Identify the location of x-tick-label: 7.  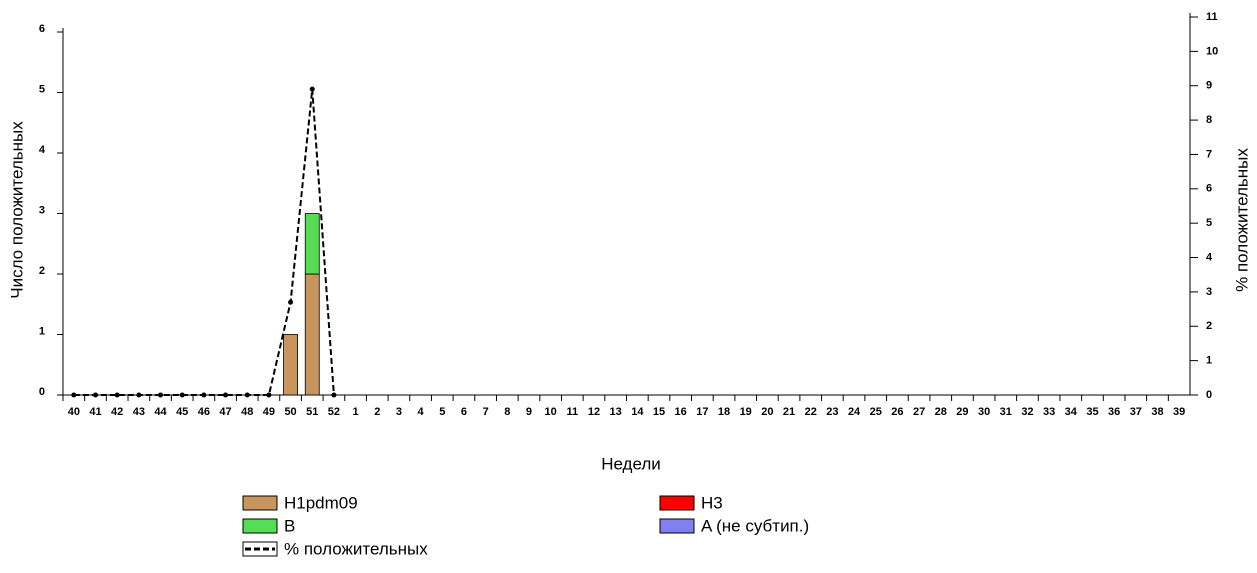
(486, 412).